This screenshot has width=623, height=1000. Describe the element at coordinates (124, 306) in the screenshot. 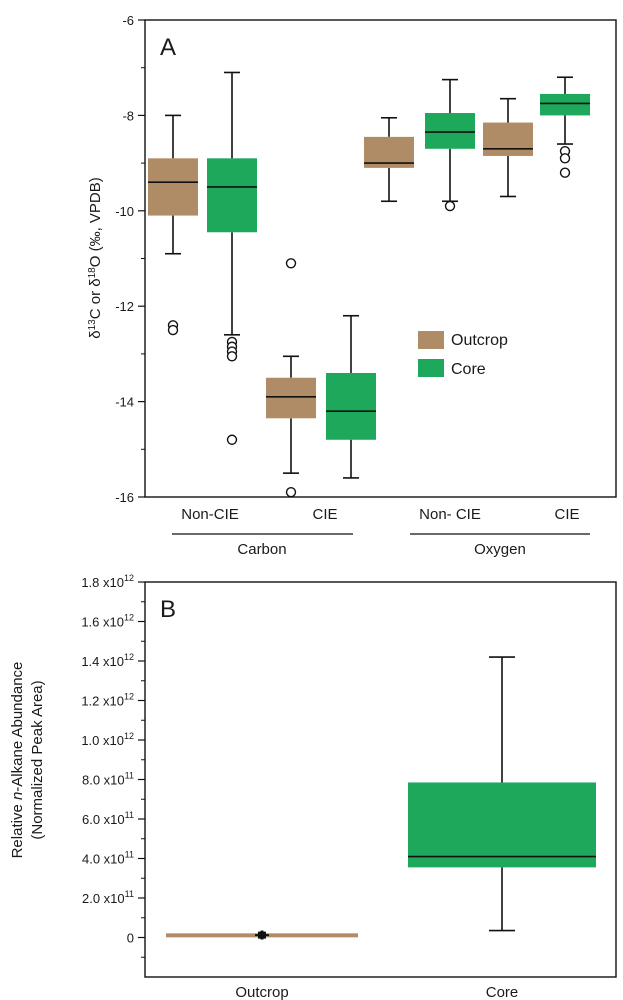

I see `y-tick-label: -12` at that location.